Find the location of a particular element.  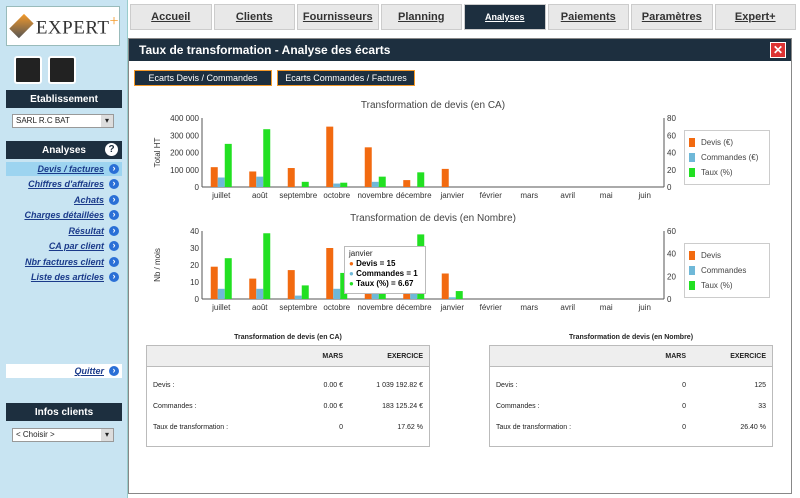

legend-label: Devis (€) is located at coordinates (717, 142).